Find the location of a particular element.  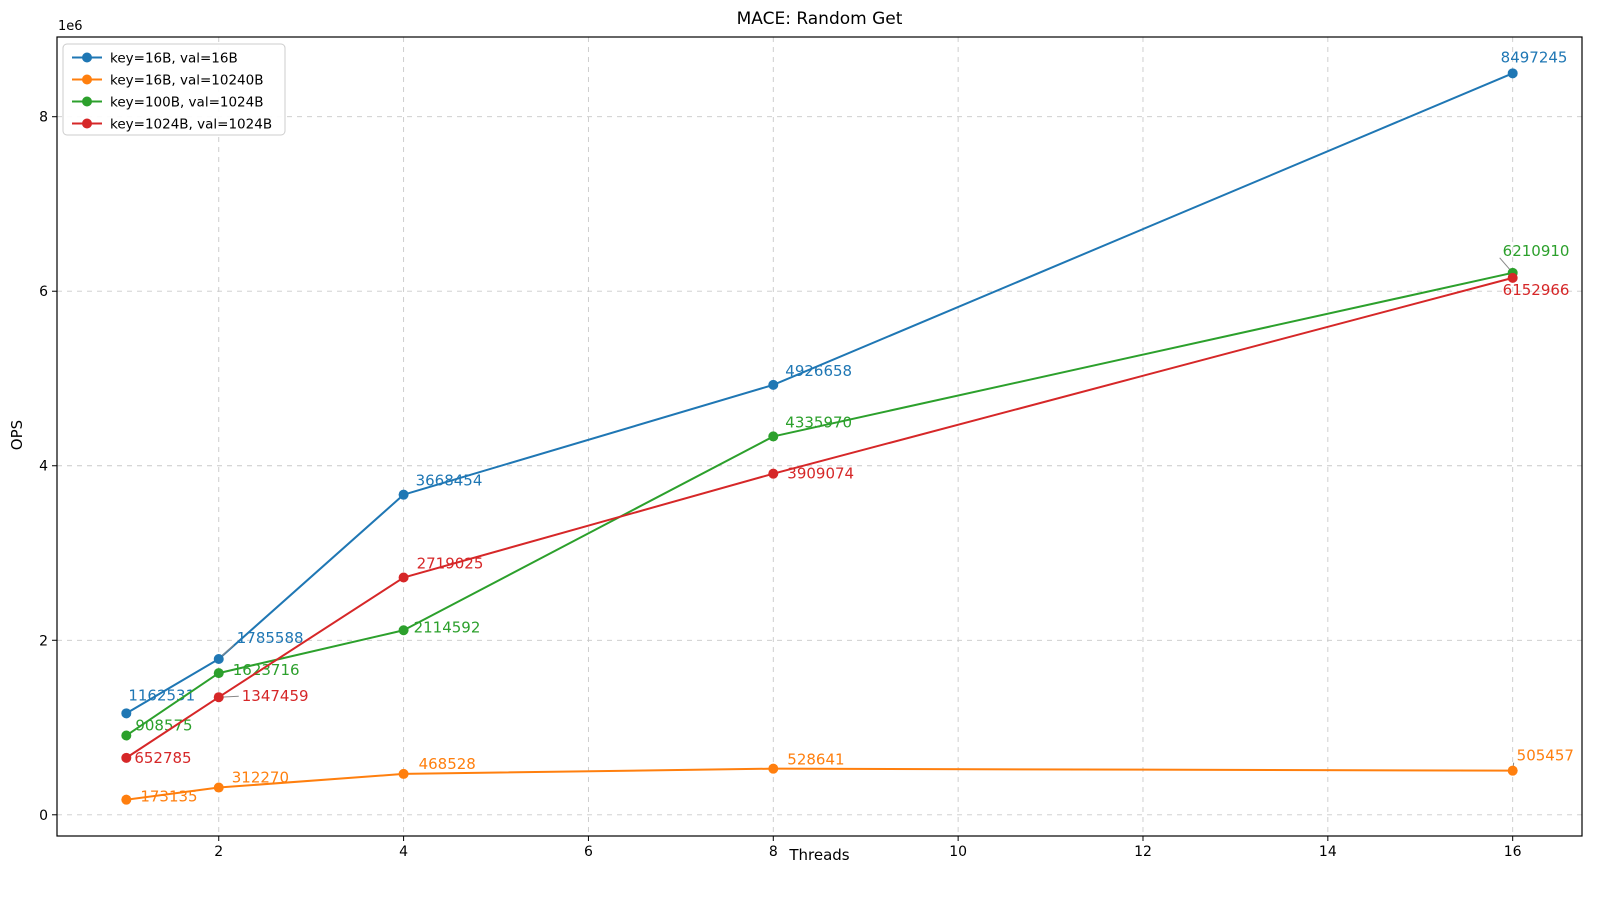

x-tick-label: 14 is located at coordinates (1328, 852).